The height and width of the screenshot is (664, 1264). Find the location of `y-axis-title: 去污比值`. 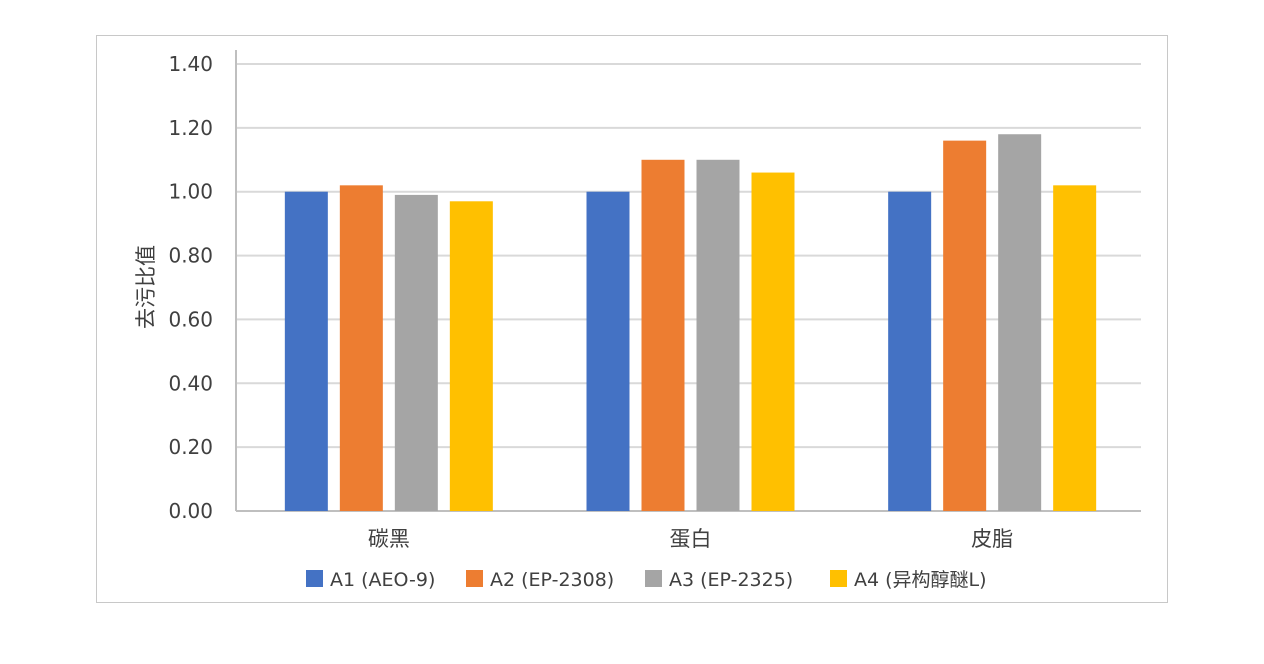

y-axis-title: 去污比值 is located at coordinates (146, 287).